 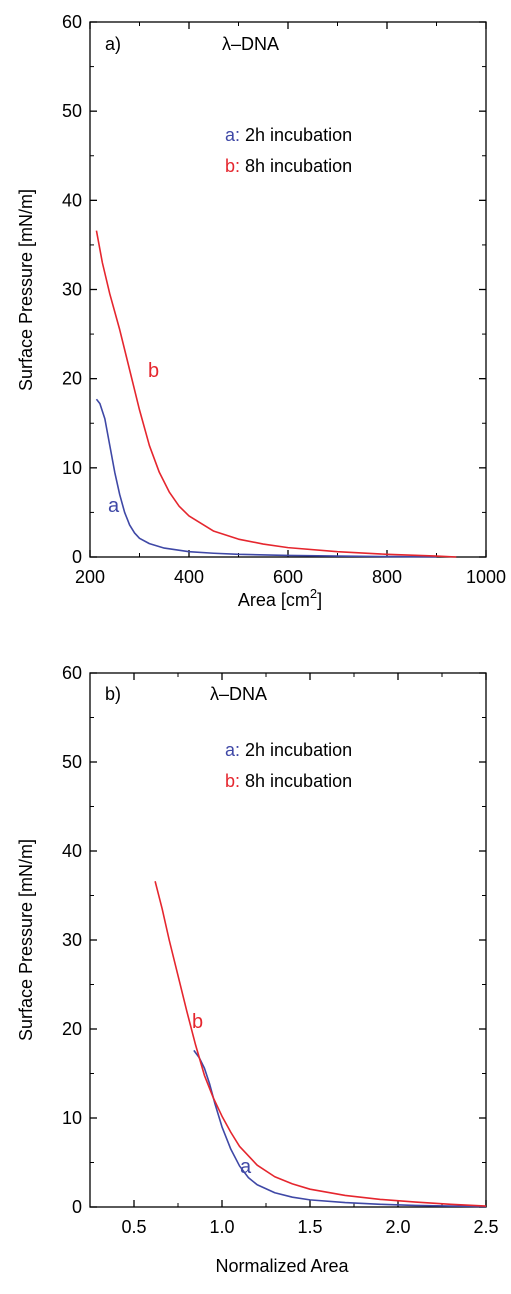 What do you see at coordinates (113, 44) in the screenshot?
I see `panel-label: a)` at bounding box center [113, 44].